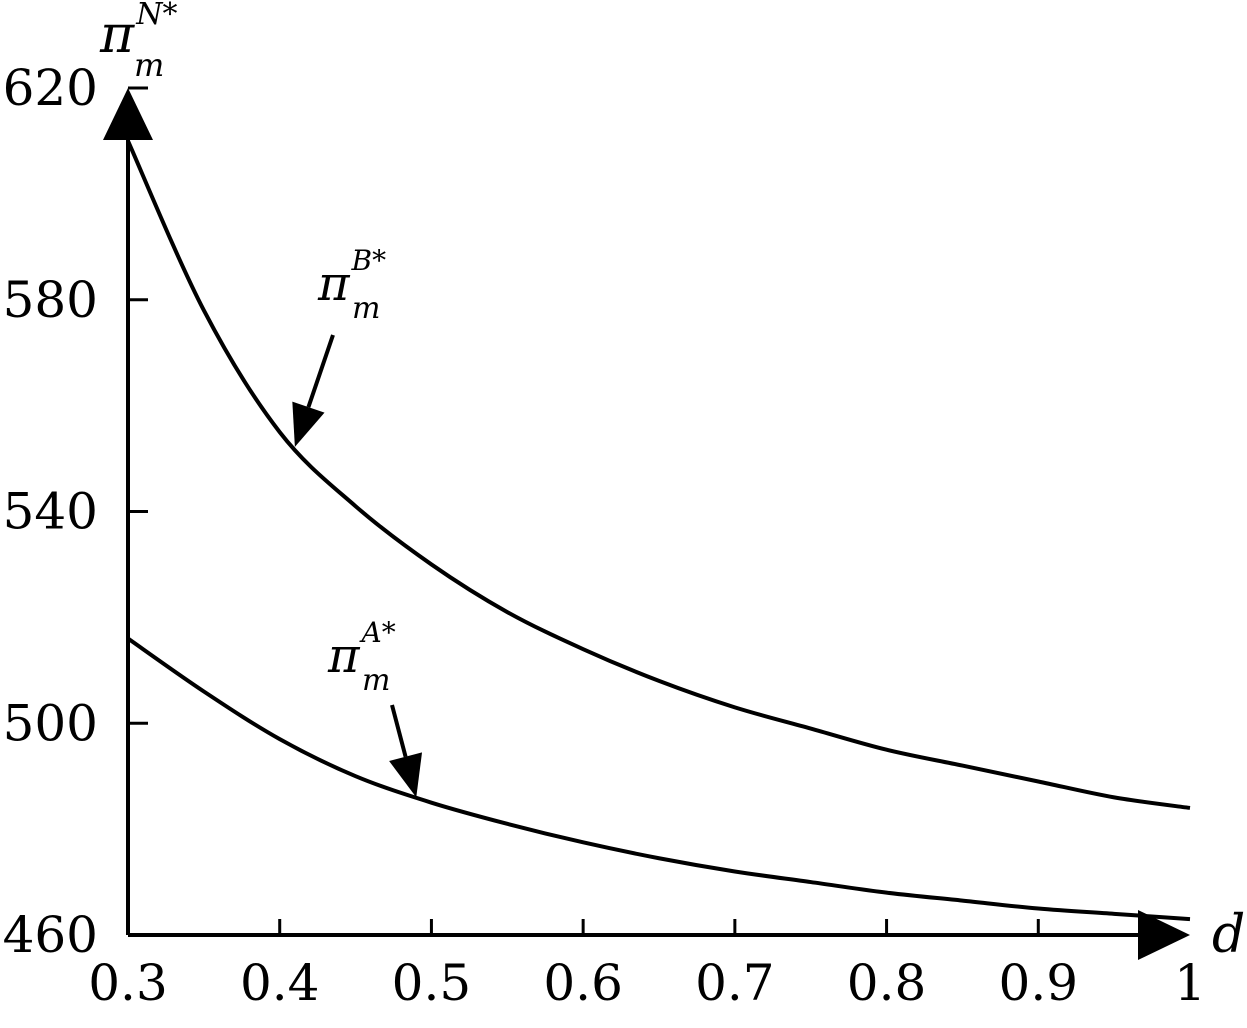 The width and height of the screenshot is (1247, 1028). What do you see at coordinates (138, 42) in the screenshot?
I see `y-axis-title: πN* m` at bounding box center [138, 42].